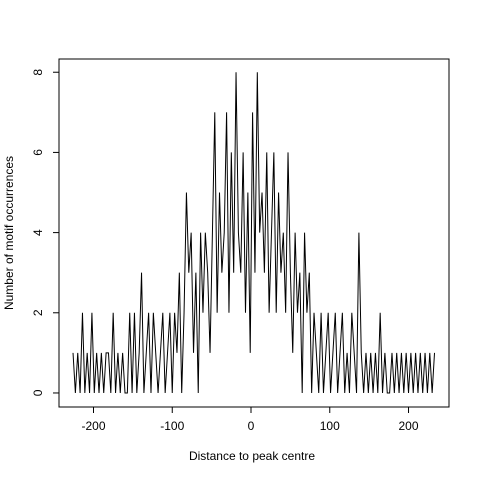 The height and width of the screenshot is (480, 480). Describe the element at coordinates (93, 426) in the screenshot. I see `x-tick-label: -200` at that location.